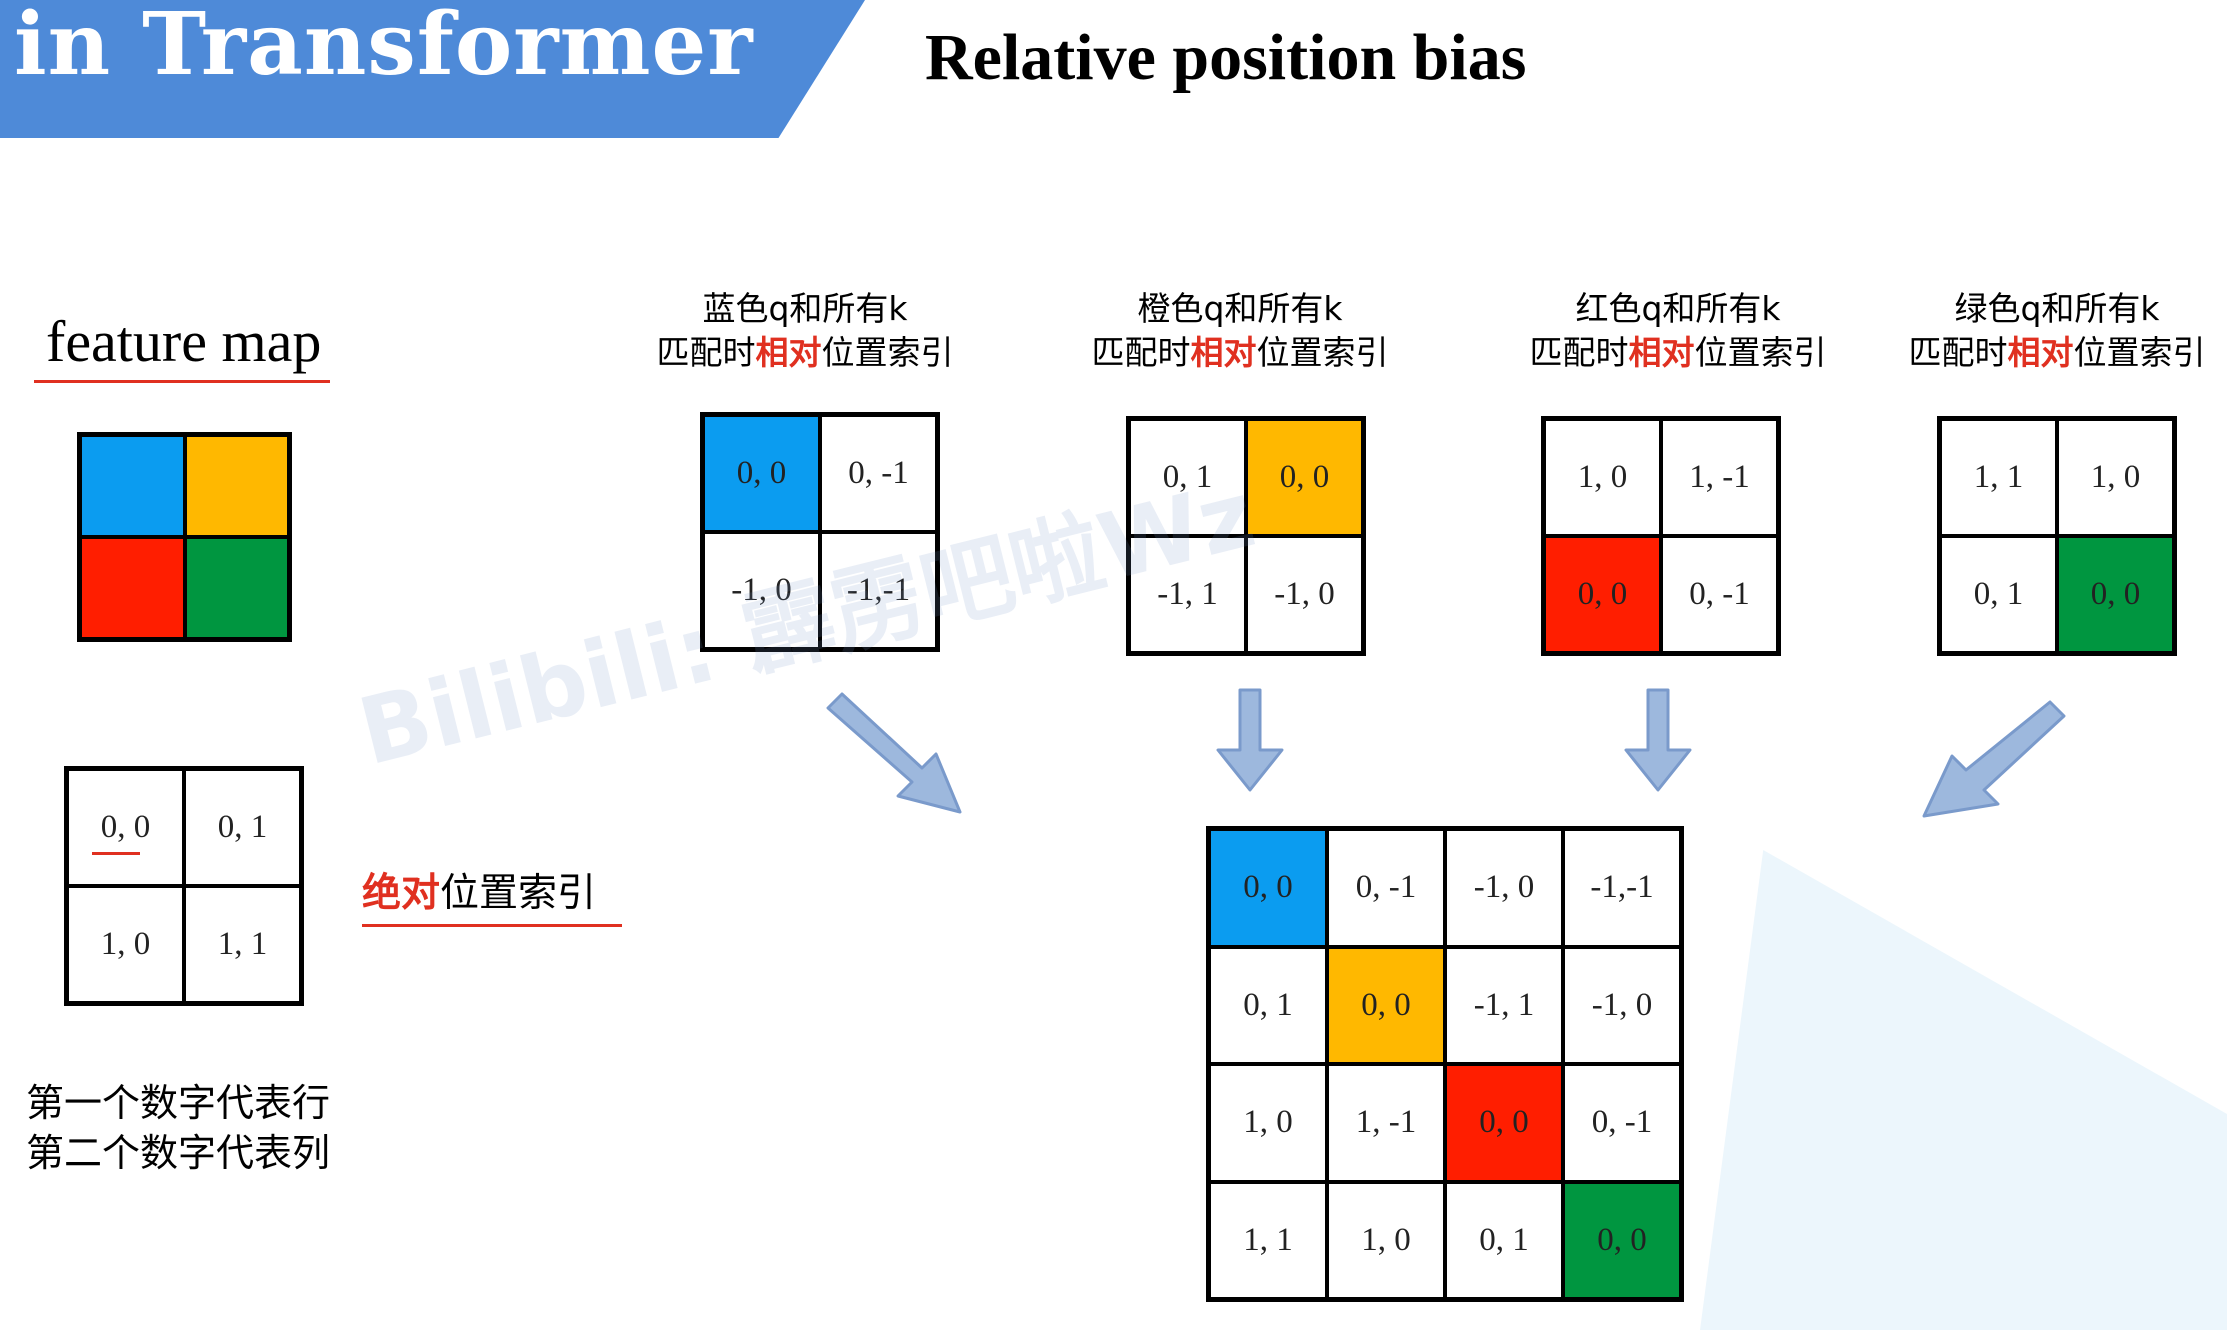  What do you see at coordinates (1226, 57) in the screenshot?
I see `page-title: Relative position bias` at bounding box center [1226, 57].